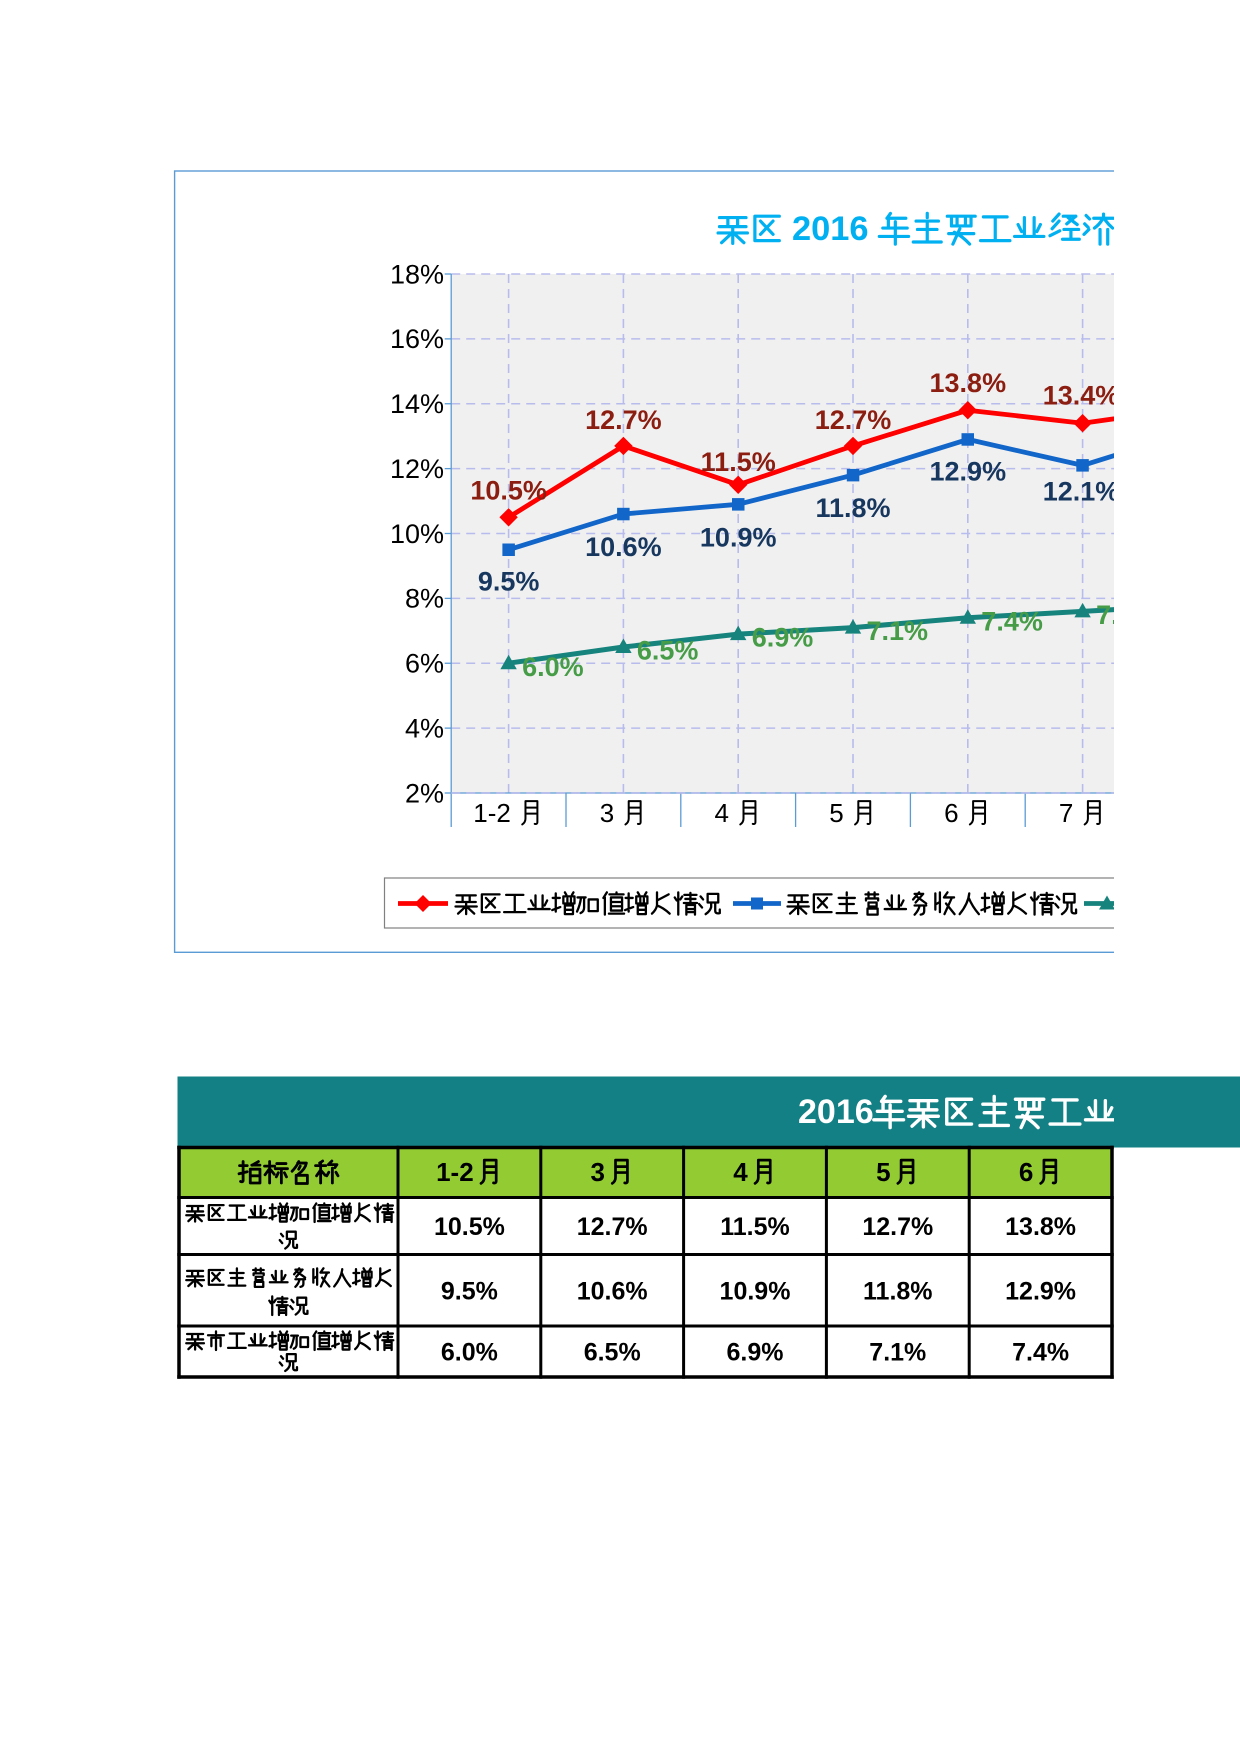 Image resolution: width=1240 pixels, height=1759 pixels. Describe the element at coordinates (417, 274) in the screenshot. I see `svg-text: 18%` at that location.